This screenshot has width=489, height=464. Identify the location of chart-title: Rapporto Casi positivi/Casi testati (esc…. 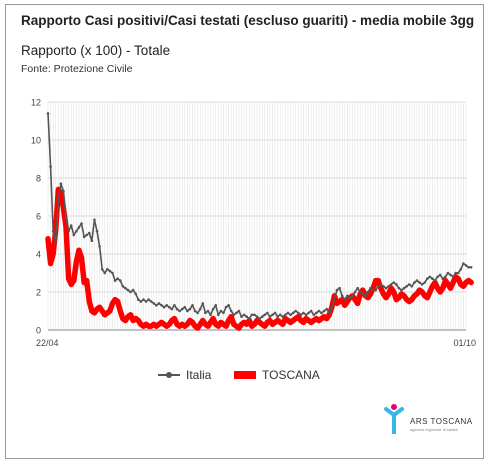
(248, 20).